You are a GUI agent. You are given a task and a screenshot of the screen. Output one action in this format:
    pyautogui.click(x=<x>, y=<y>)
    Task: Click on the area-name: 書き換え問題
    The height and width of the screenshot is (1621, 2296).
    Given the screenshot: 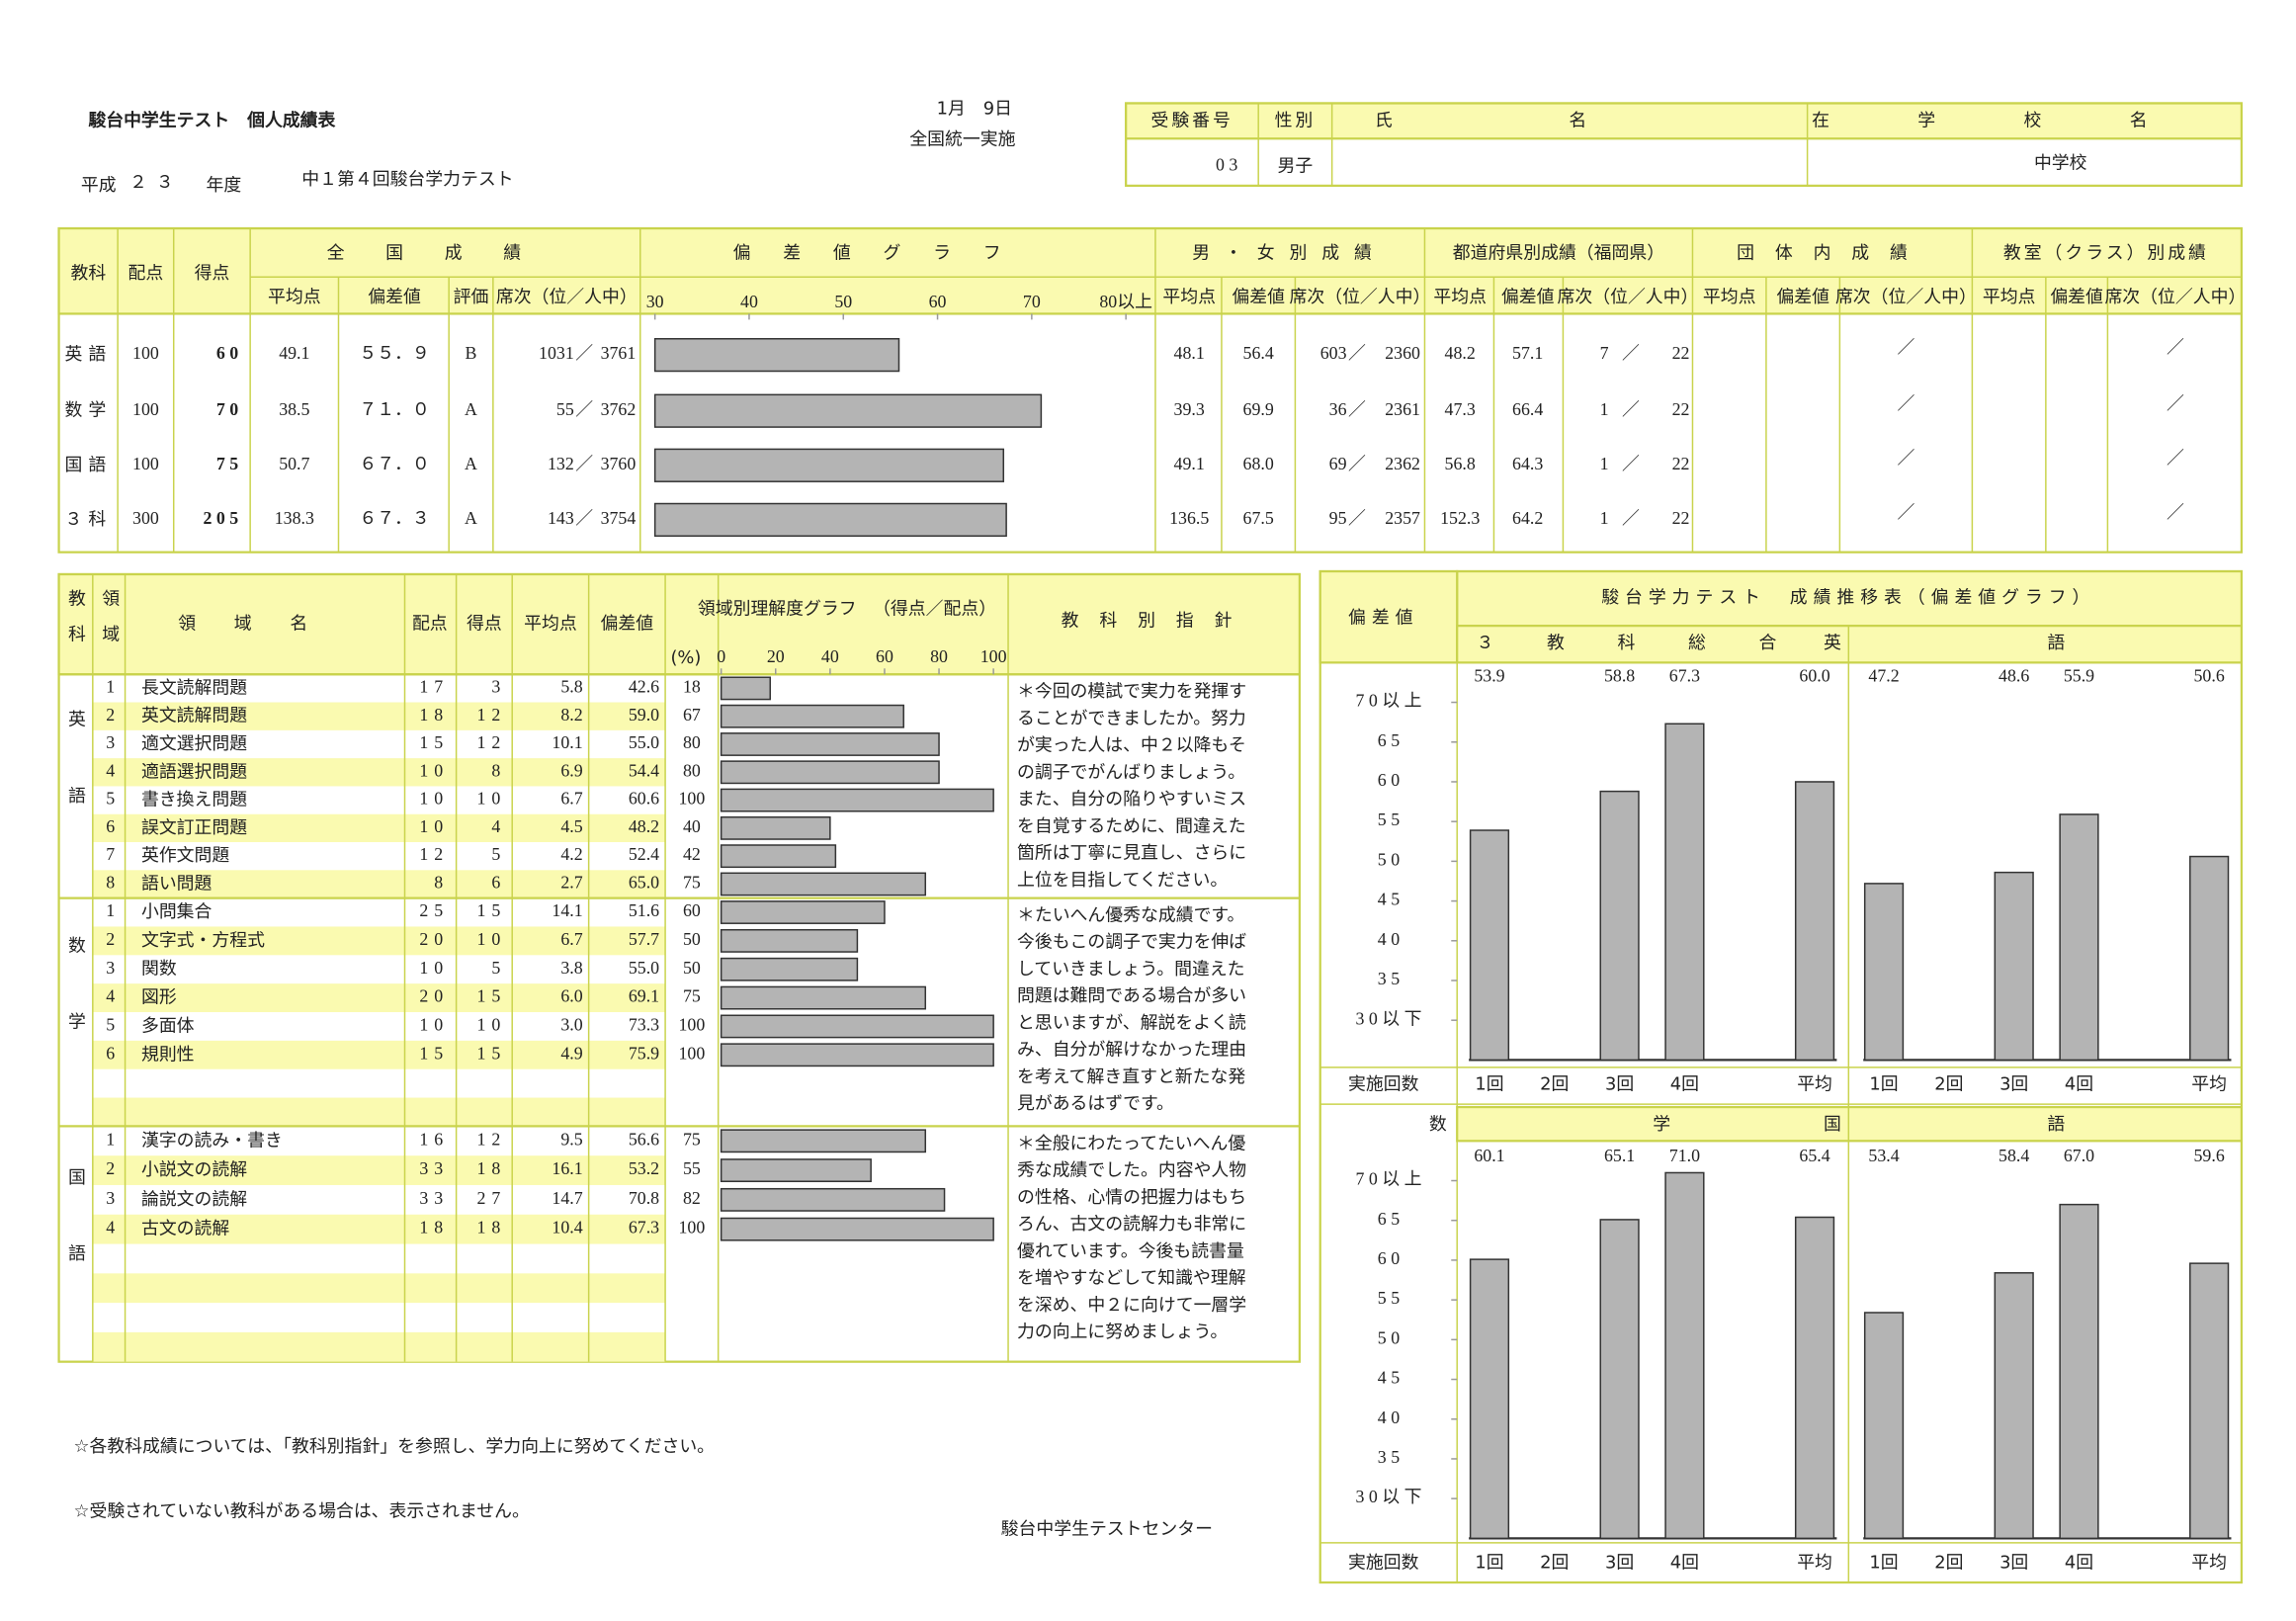 What is the action you would take?
    pyautogui.click(x=194, y=800)
    